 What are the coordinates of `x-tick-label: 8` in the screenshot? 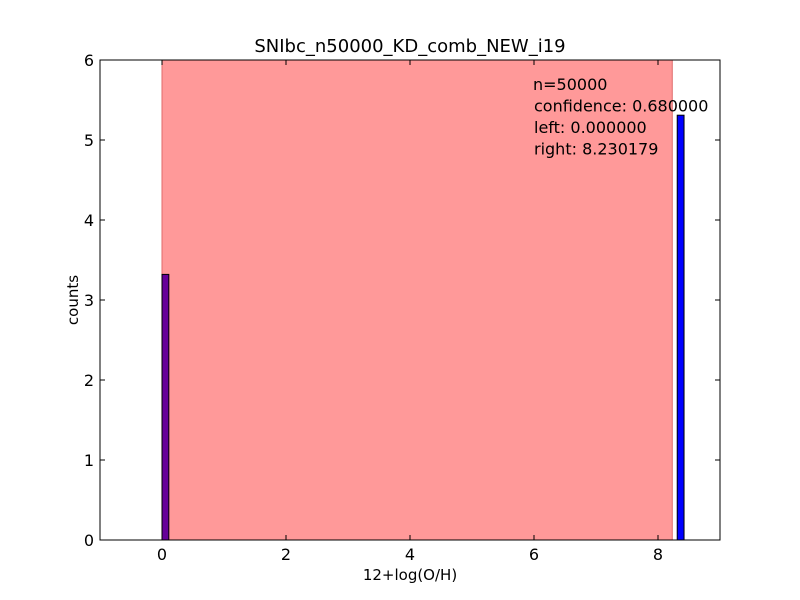 It's located at (658, 554).